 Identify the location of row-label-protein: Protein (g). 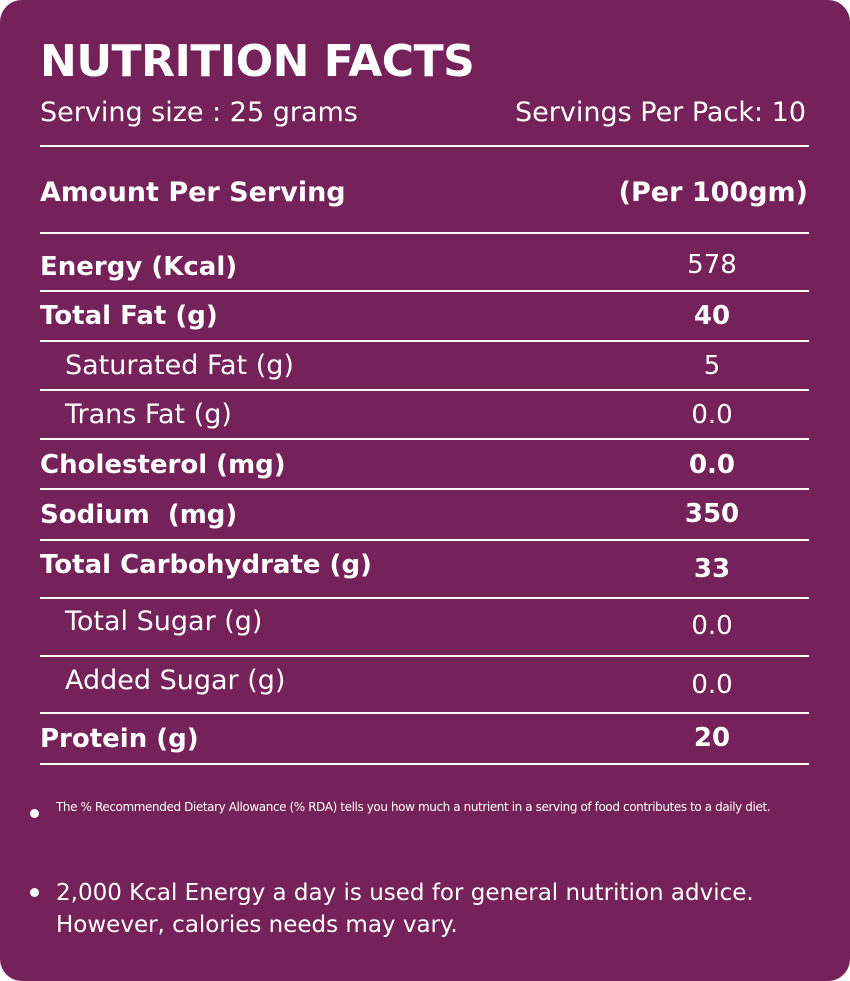
(119, 739).